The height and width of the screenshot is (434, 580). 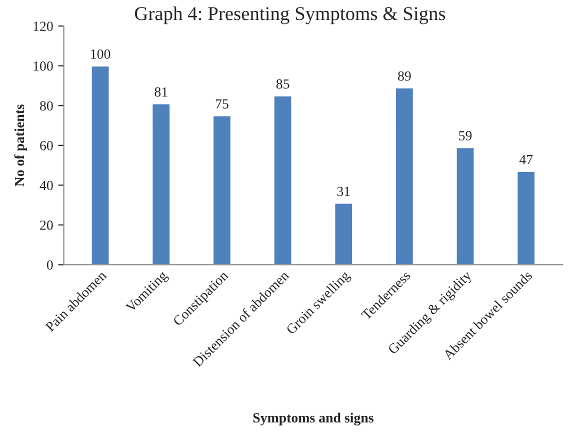 I want to click on data-label: 85, so click(x=283, y=84).